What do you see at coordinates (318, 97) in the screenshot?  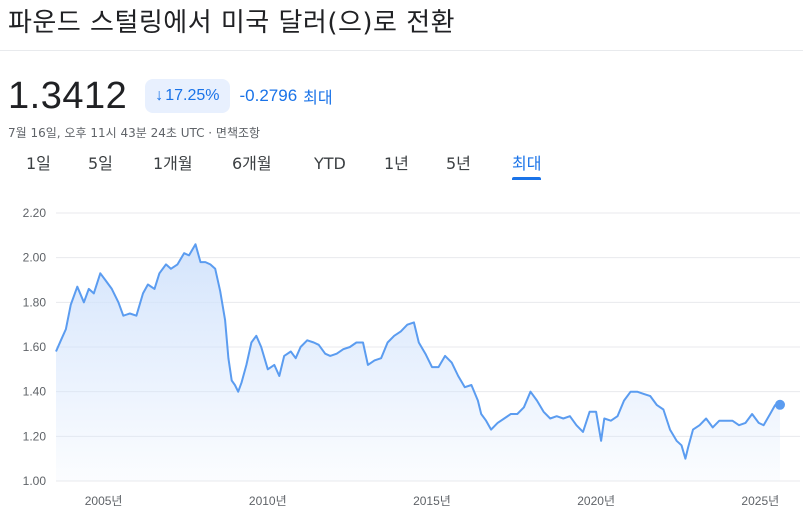 I see `change-period: 최대` at bounding box center [318, 97].